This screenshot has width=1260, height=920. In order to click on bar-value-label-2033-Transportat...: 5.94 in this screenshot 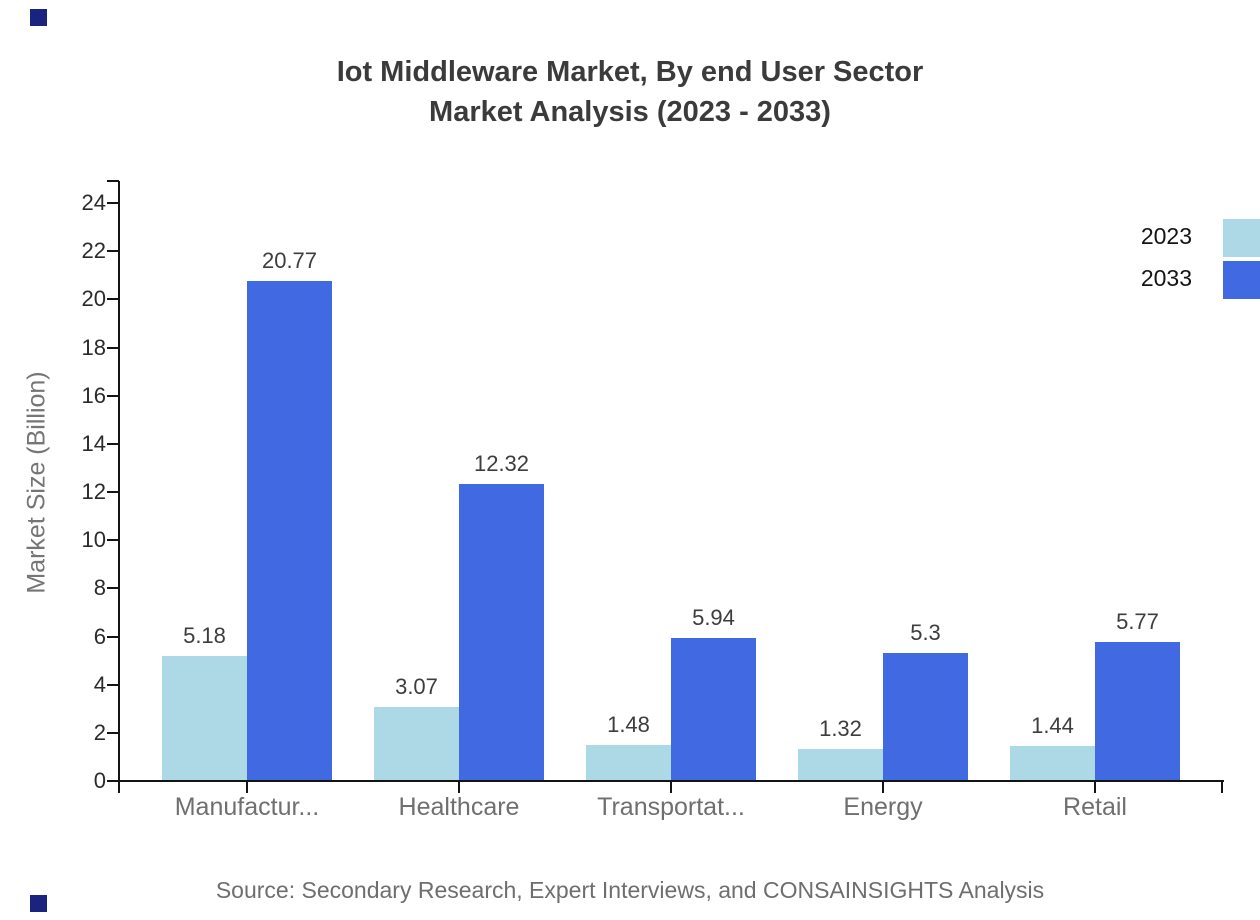, I will do `click(713, 617)`.